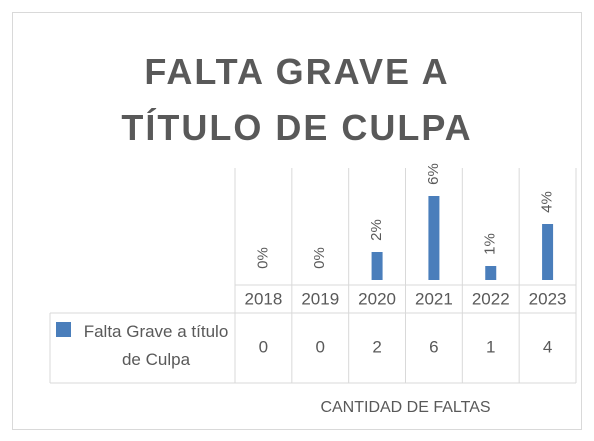 This screenshot has width=594, height=441. I want to click on table-value: 2, so click(376, 346).